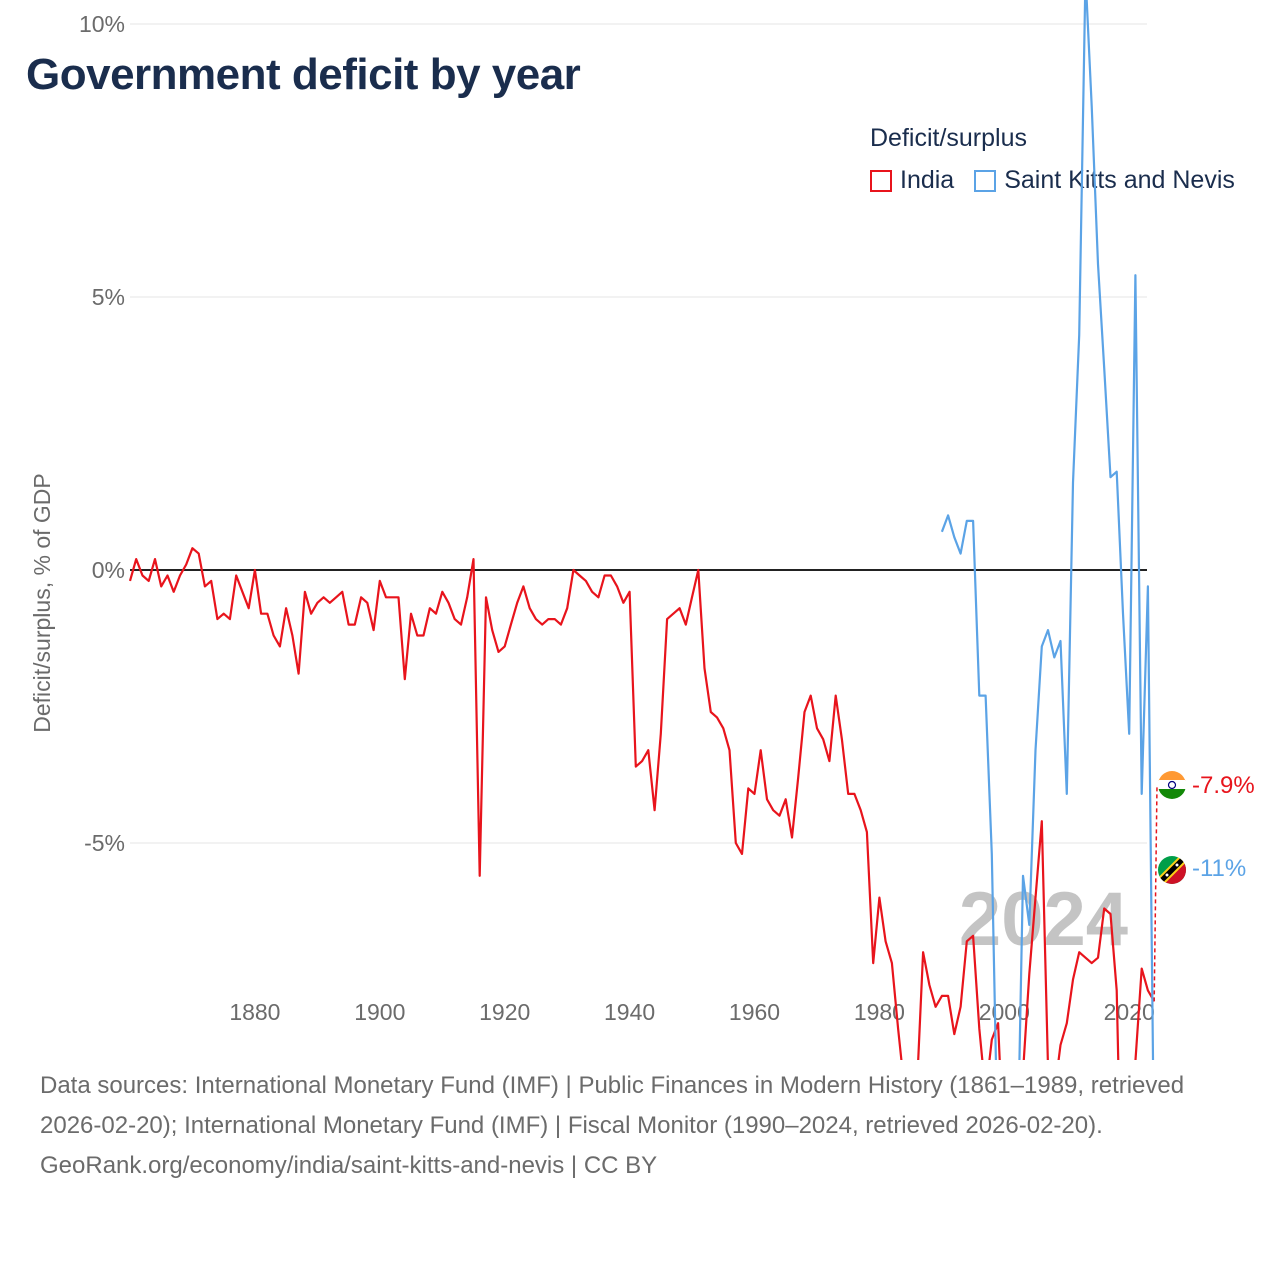 The image size is (1280, 1280). What do you see at coordinates (102, 433) in the screenshot?
I see `y-tick-labels: 10%5%0%-5%-10%` at bounding box center [102, 433].